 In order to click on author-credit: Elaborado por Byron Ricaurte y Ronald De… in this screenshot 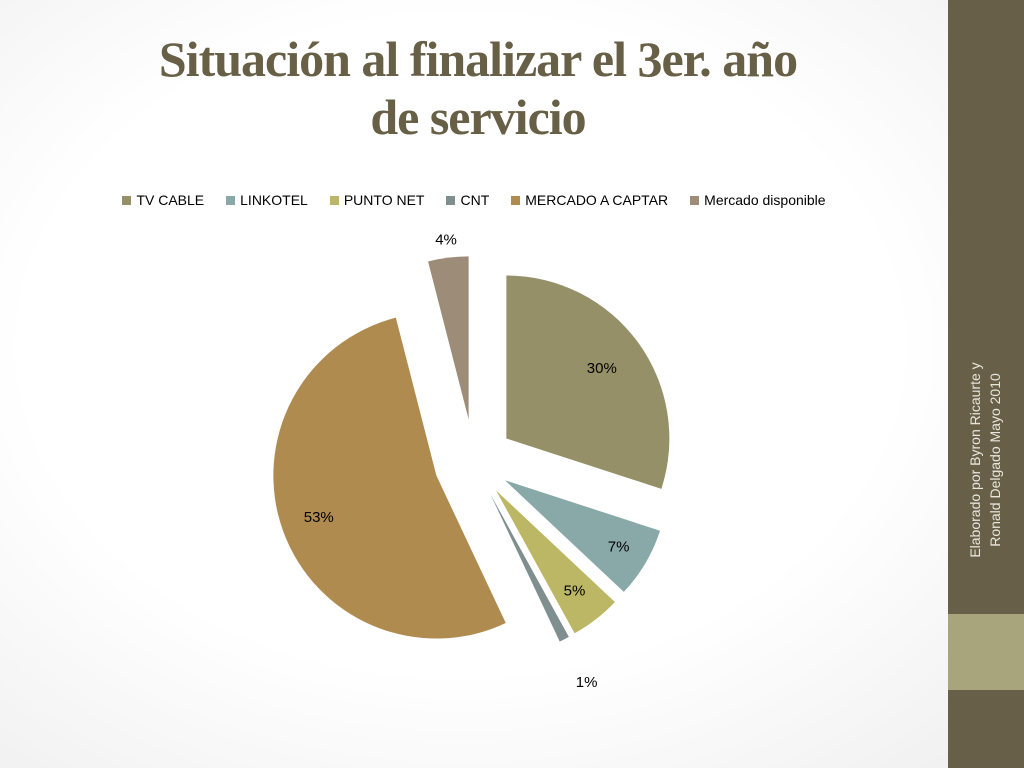, I will do `click(985, 460)`.